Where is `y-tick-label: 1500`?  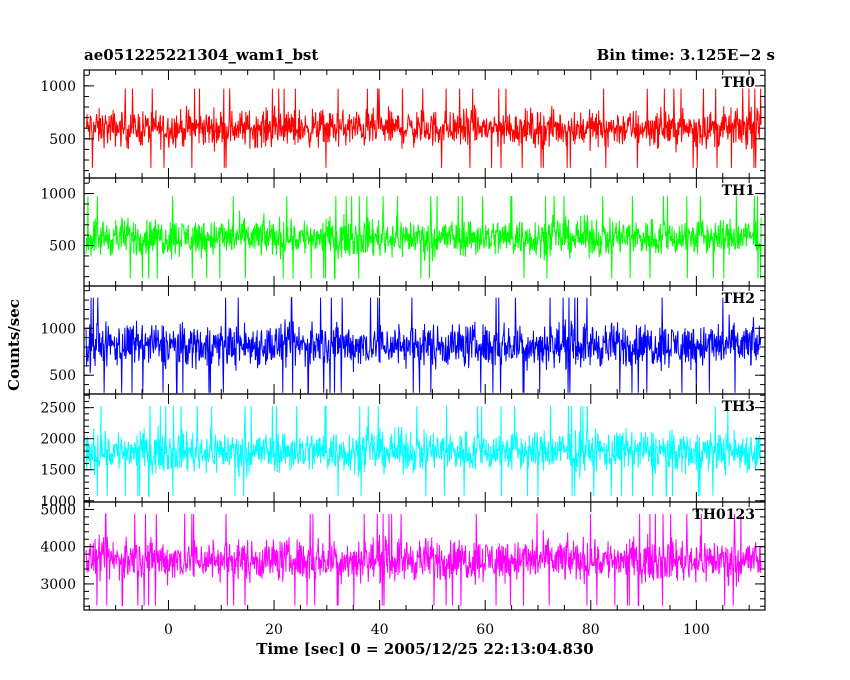 y-tick-label: 1500 is located at coordinates (58, 471).